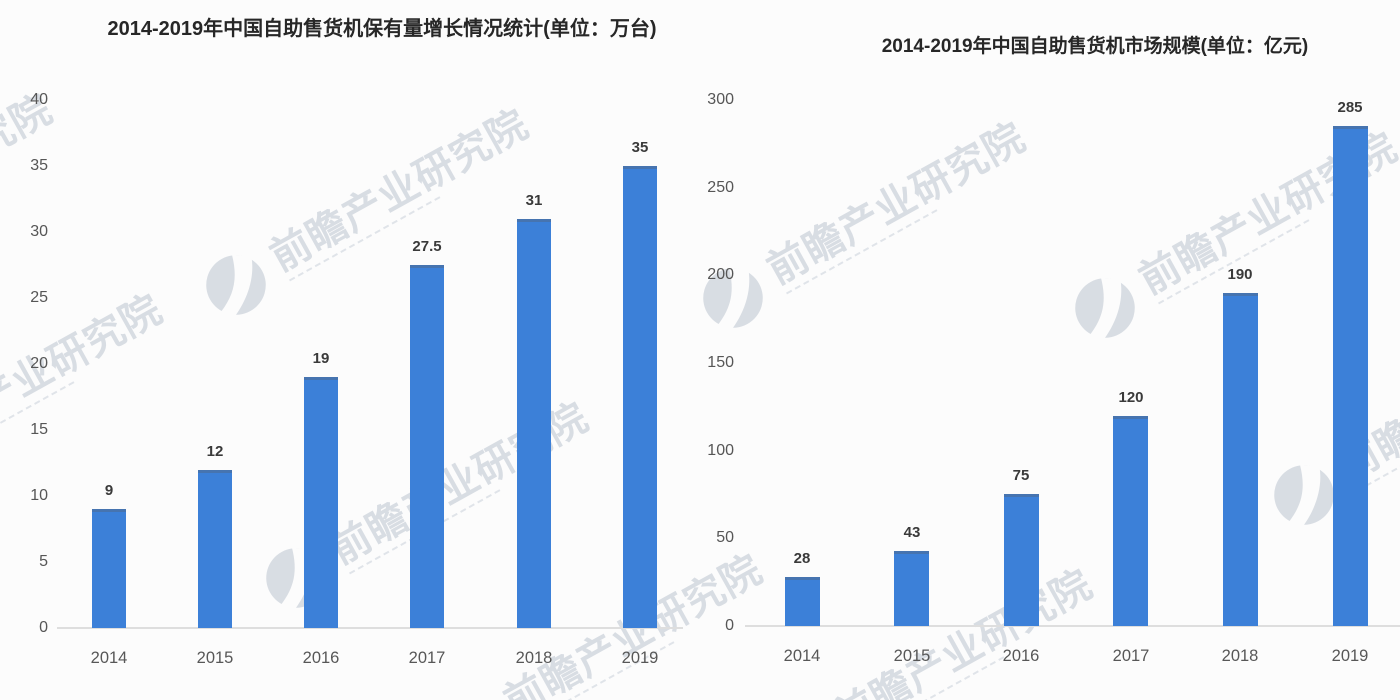 This screenshot has width=1400, height=700. What do you see at coordinates (109, 490) in the screenshot?
I see `bar-value-label: 9` at bounding box center [109, 490].